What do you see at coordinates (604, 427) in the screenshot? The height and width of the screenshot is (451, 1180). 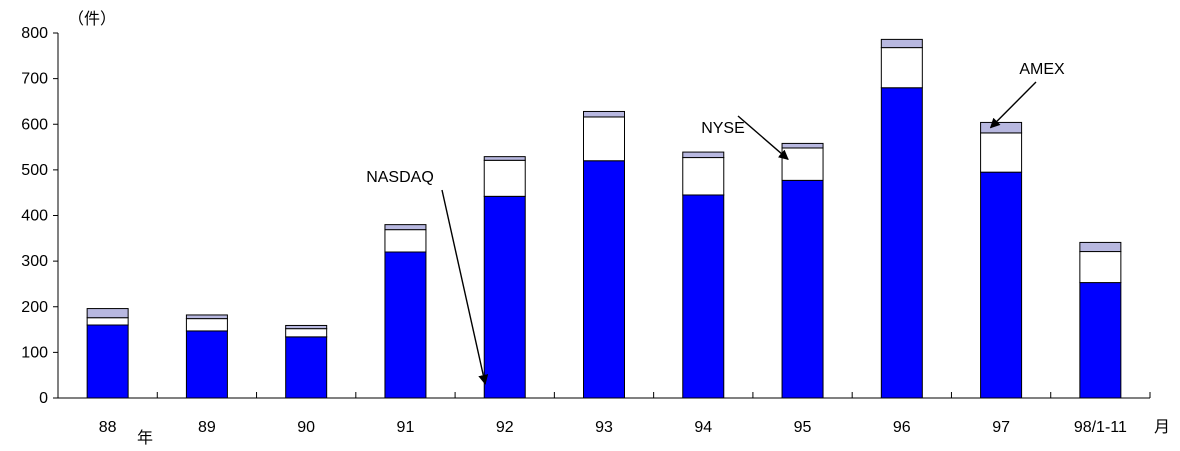 I see `x-tick-label: 93` at bounding box center [604, 427].